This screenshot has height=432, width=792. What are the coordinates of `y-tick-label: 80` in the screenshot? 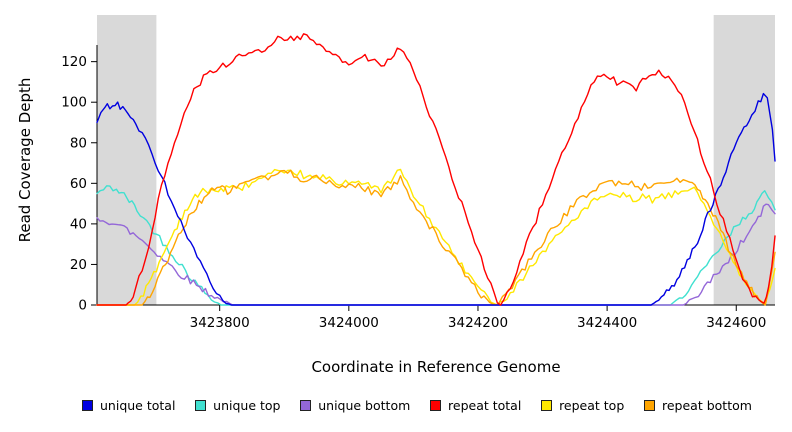 It's located at (78, 143).